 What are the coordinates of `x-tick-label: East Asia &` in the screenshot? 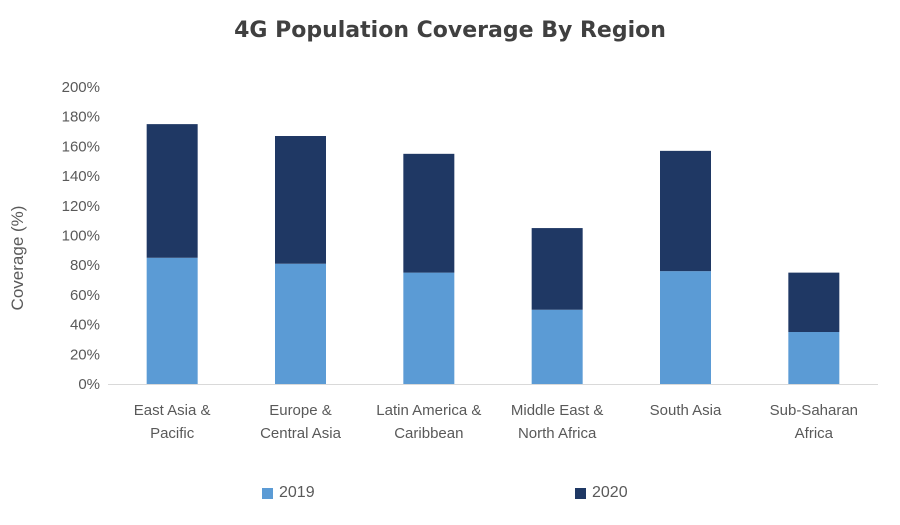 It's located at (172, 410).